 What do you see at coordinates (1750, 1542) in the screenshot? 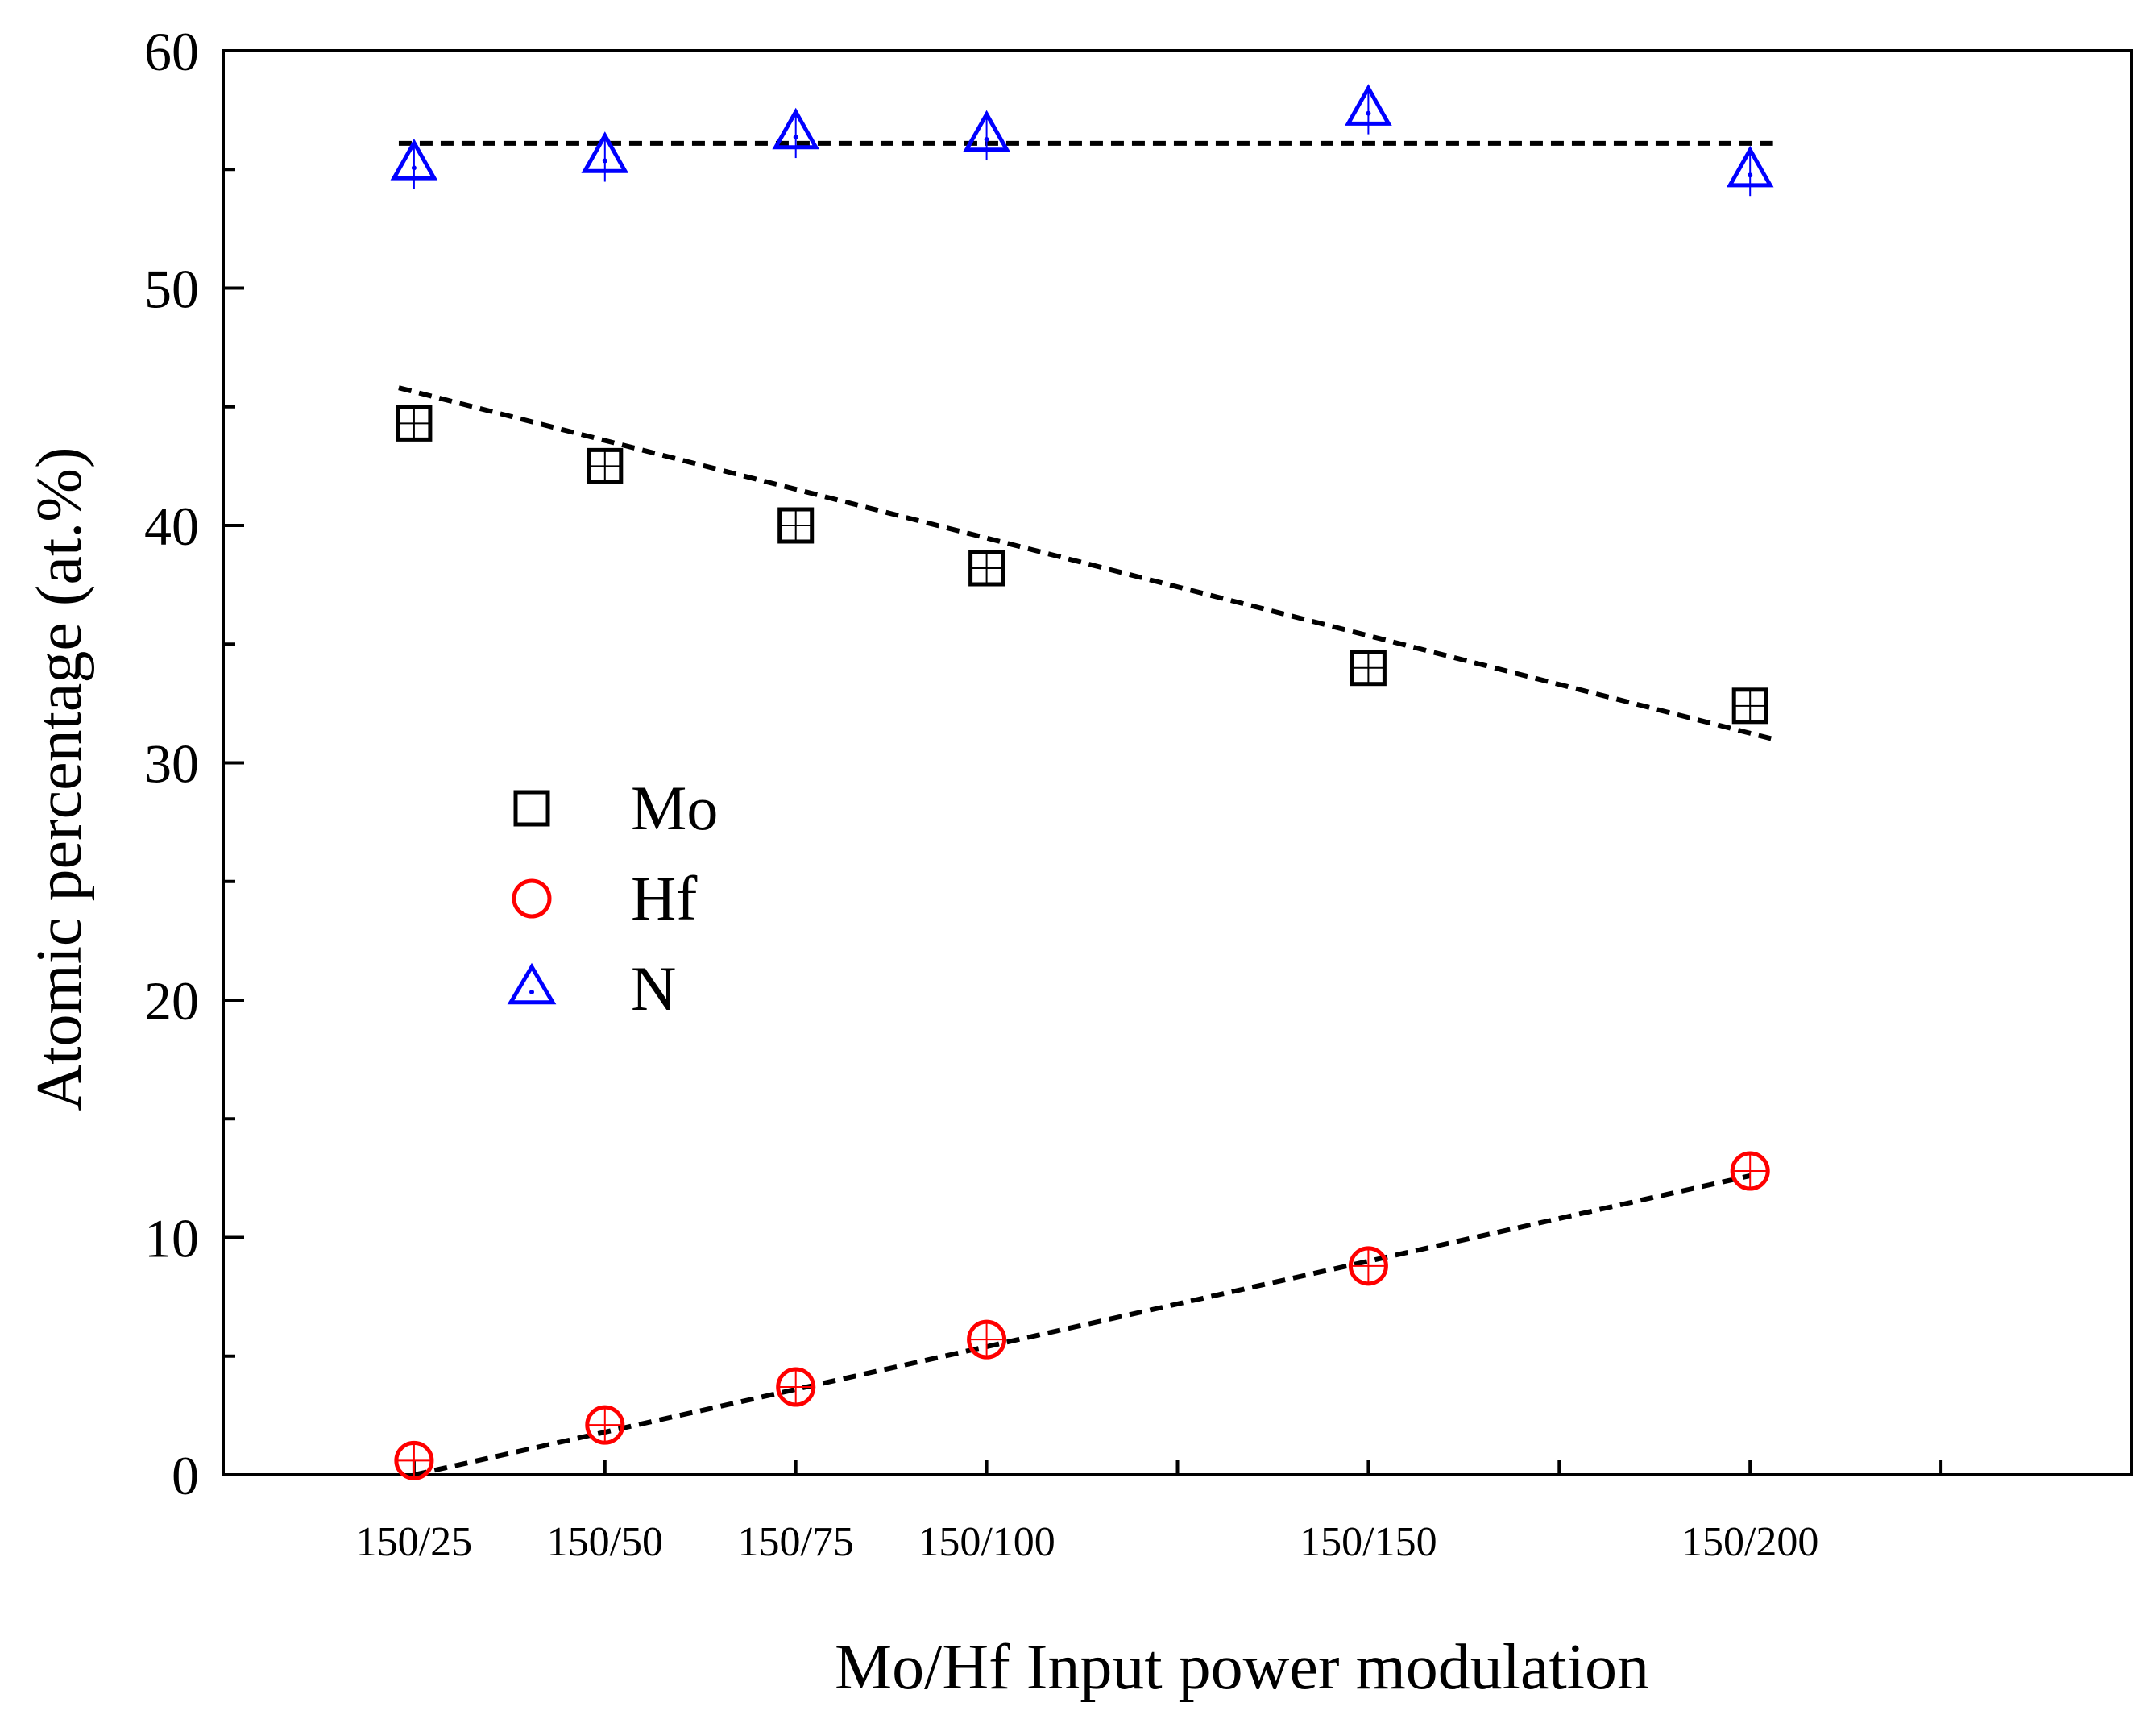
I see `x-tick-label: 150/200` at bounding box center [1750, 1542].